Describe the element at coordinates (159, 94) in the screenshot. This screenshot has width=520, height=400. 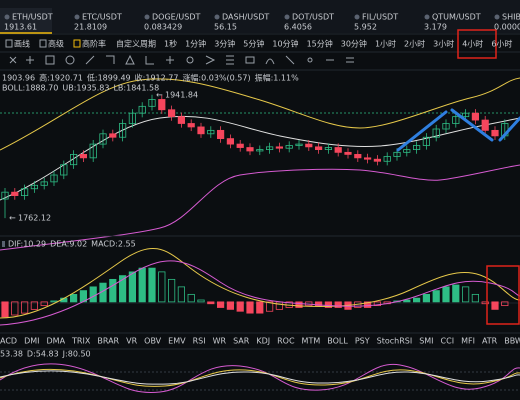
I see `arrow: ←` at that location.